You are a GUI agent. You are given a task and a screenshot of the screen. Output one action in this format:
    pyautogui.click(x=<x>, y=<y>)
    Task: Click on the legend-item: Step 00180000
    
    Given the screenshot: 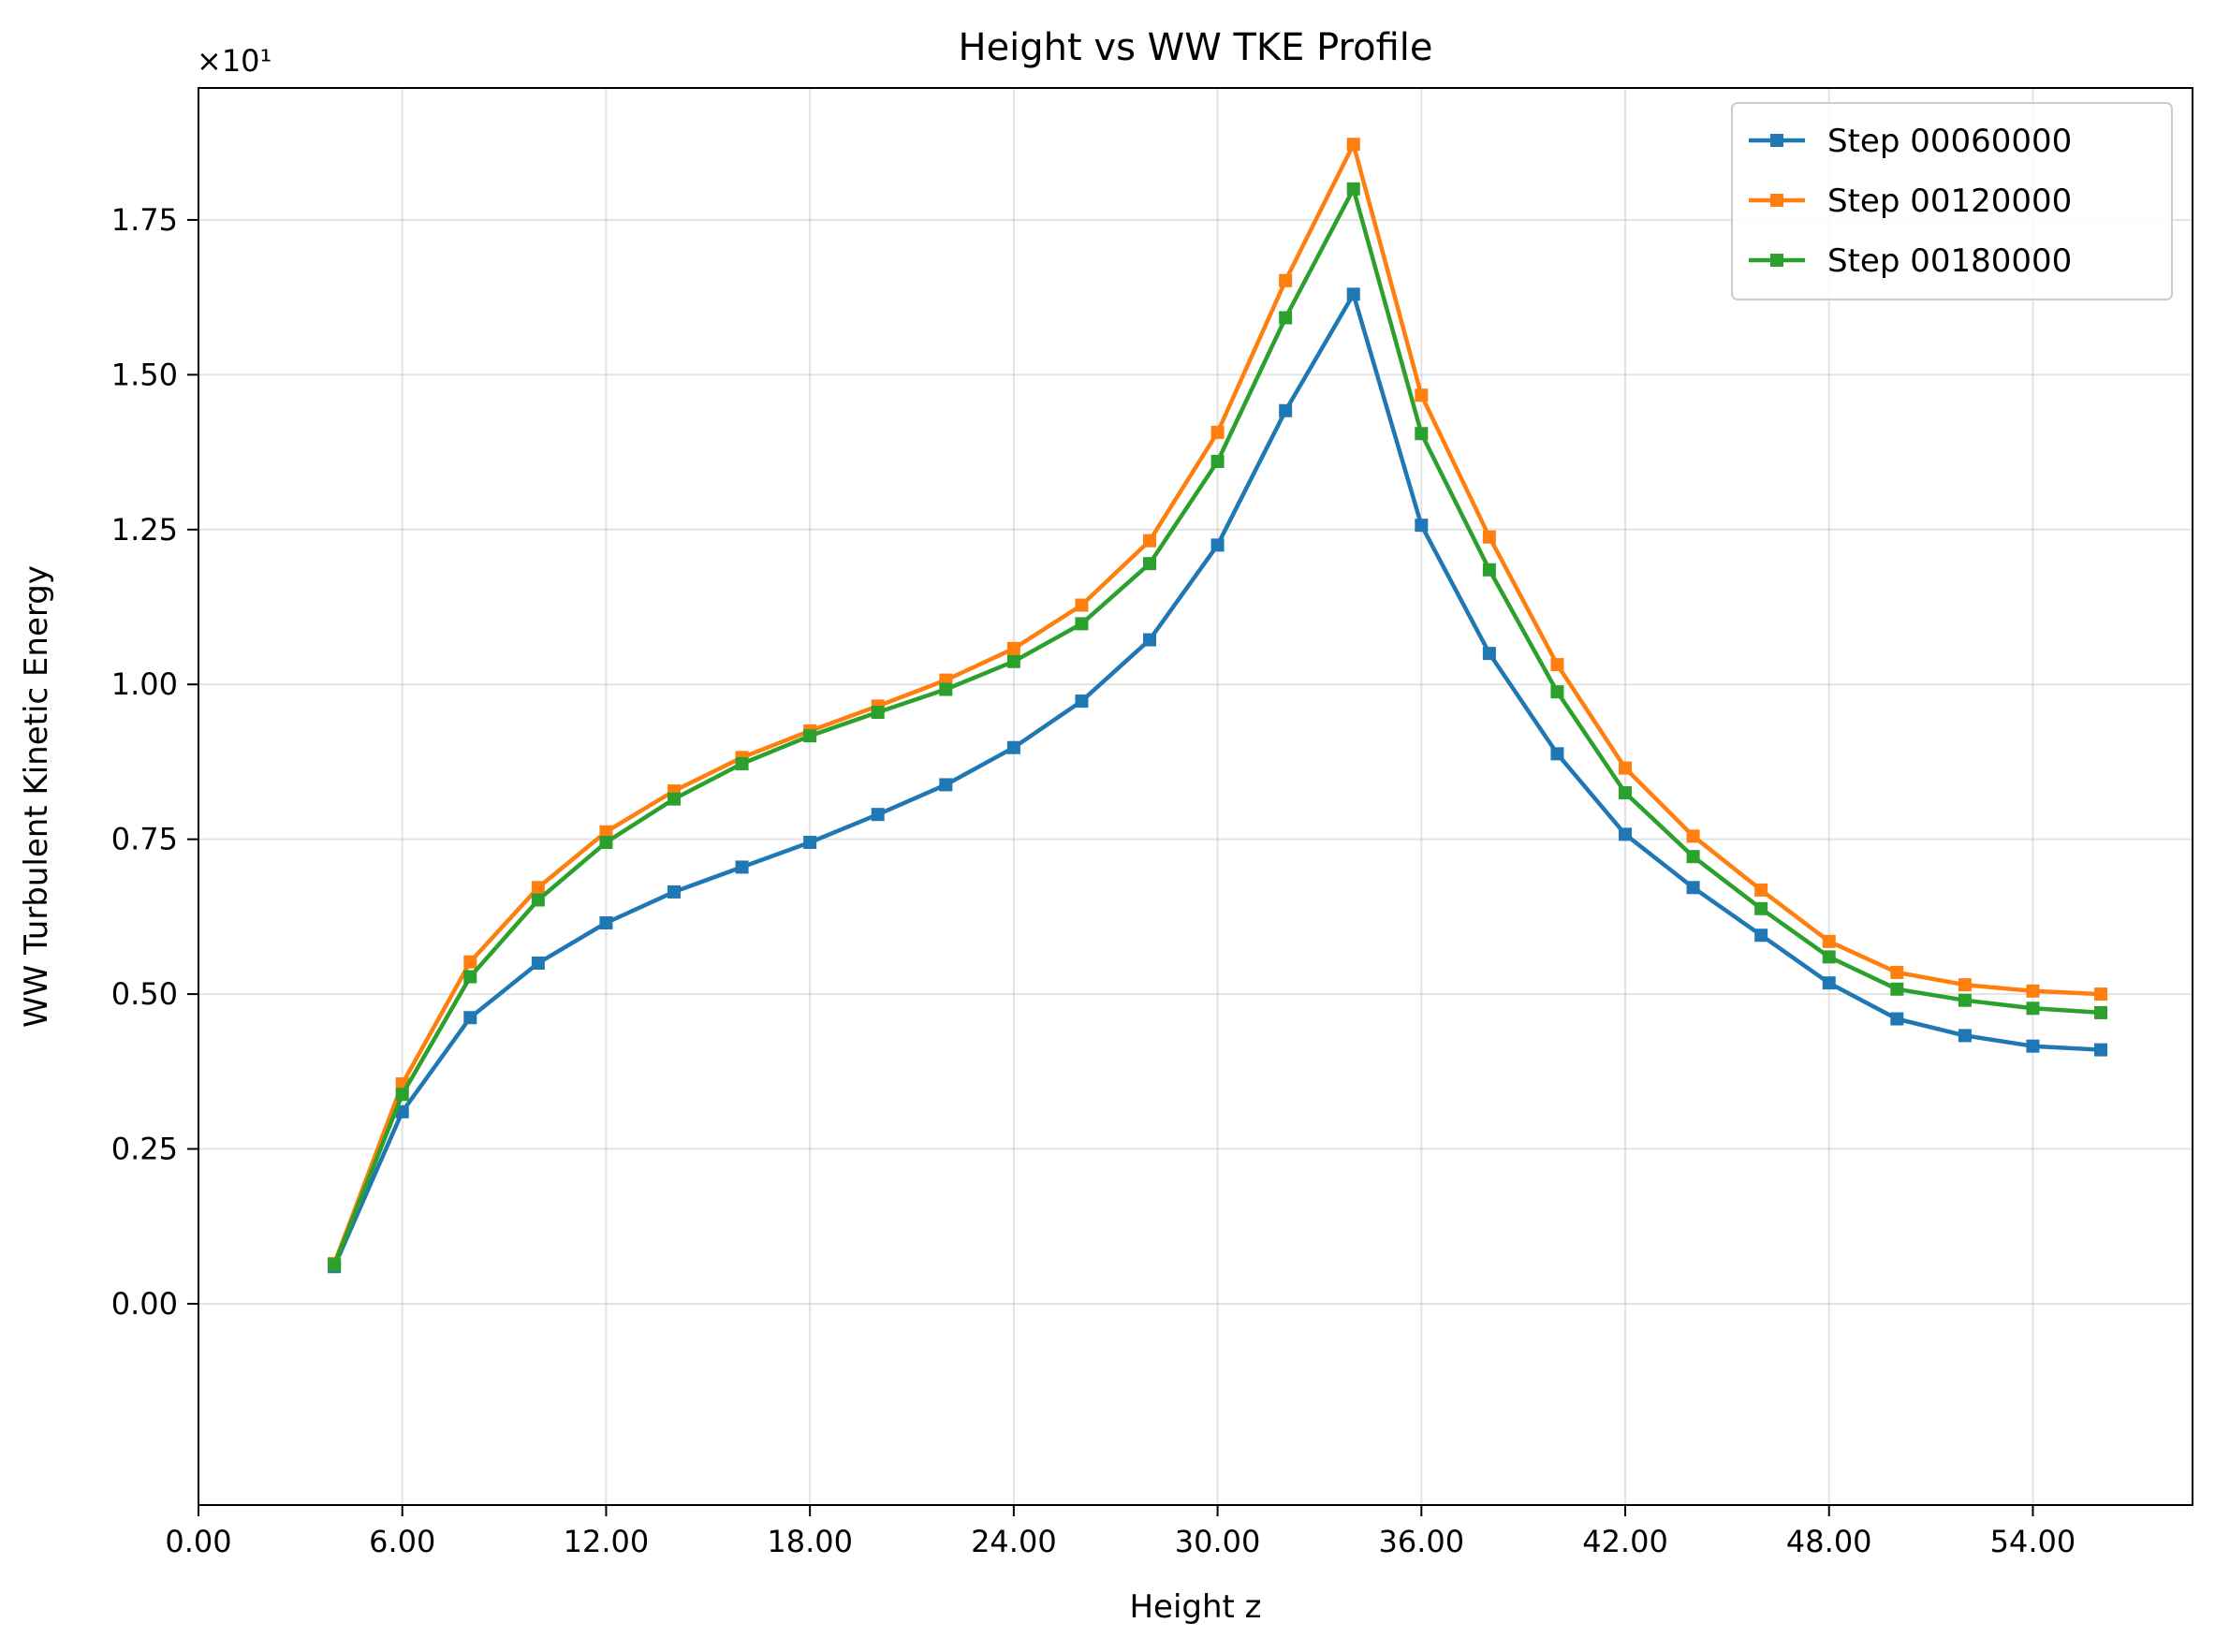 What is the action you would take?
    pyautogui.click(x=1910, y=261)
    